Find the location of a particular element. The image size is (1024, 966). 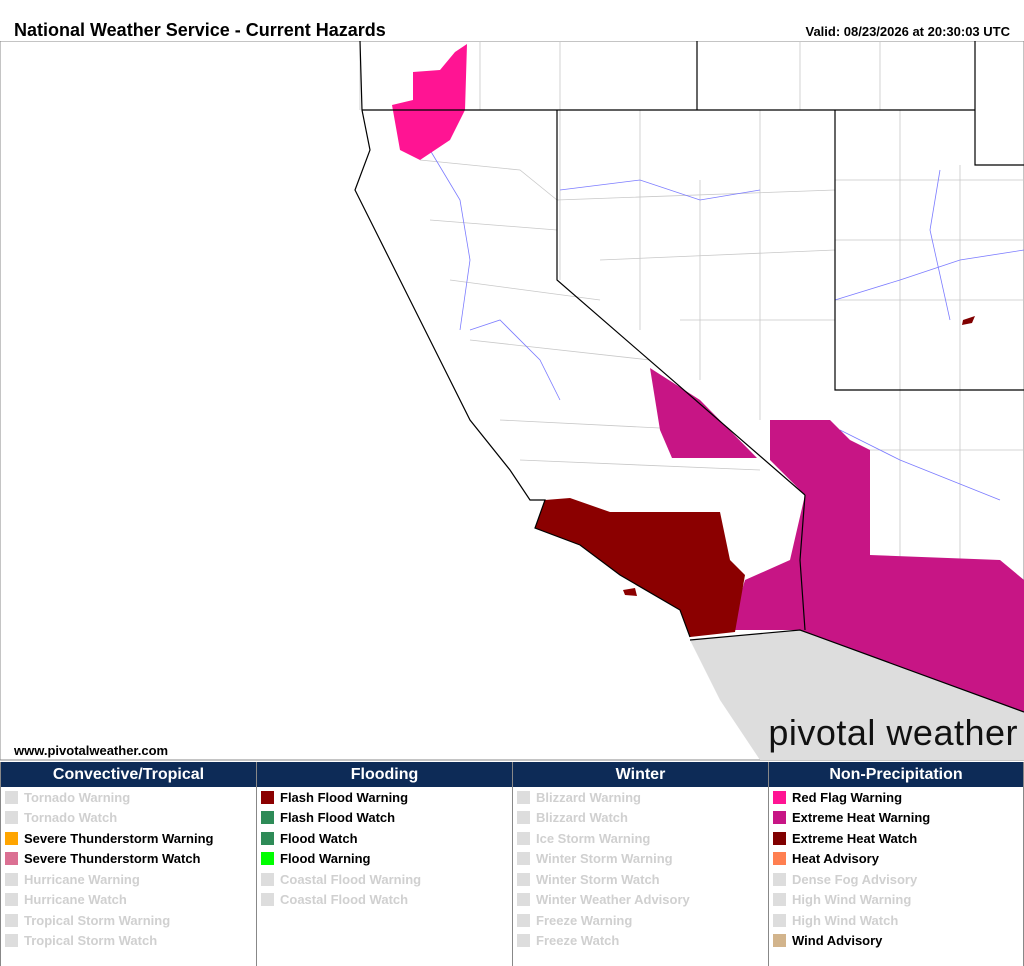

legend-label: Heat Advisory is located at coordinates (835, 859).